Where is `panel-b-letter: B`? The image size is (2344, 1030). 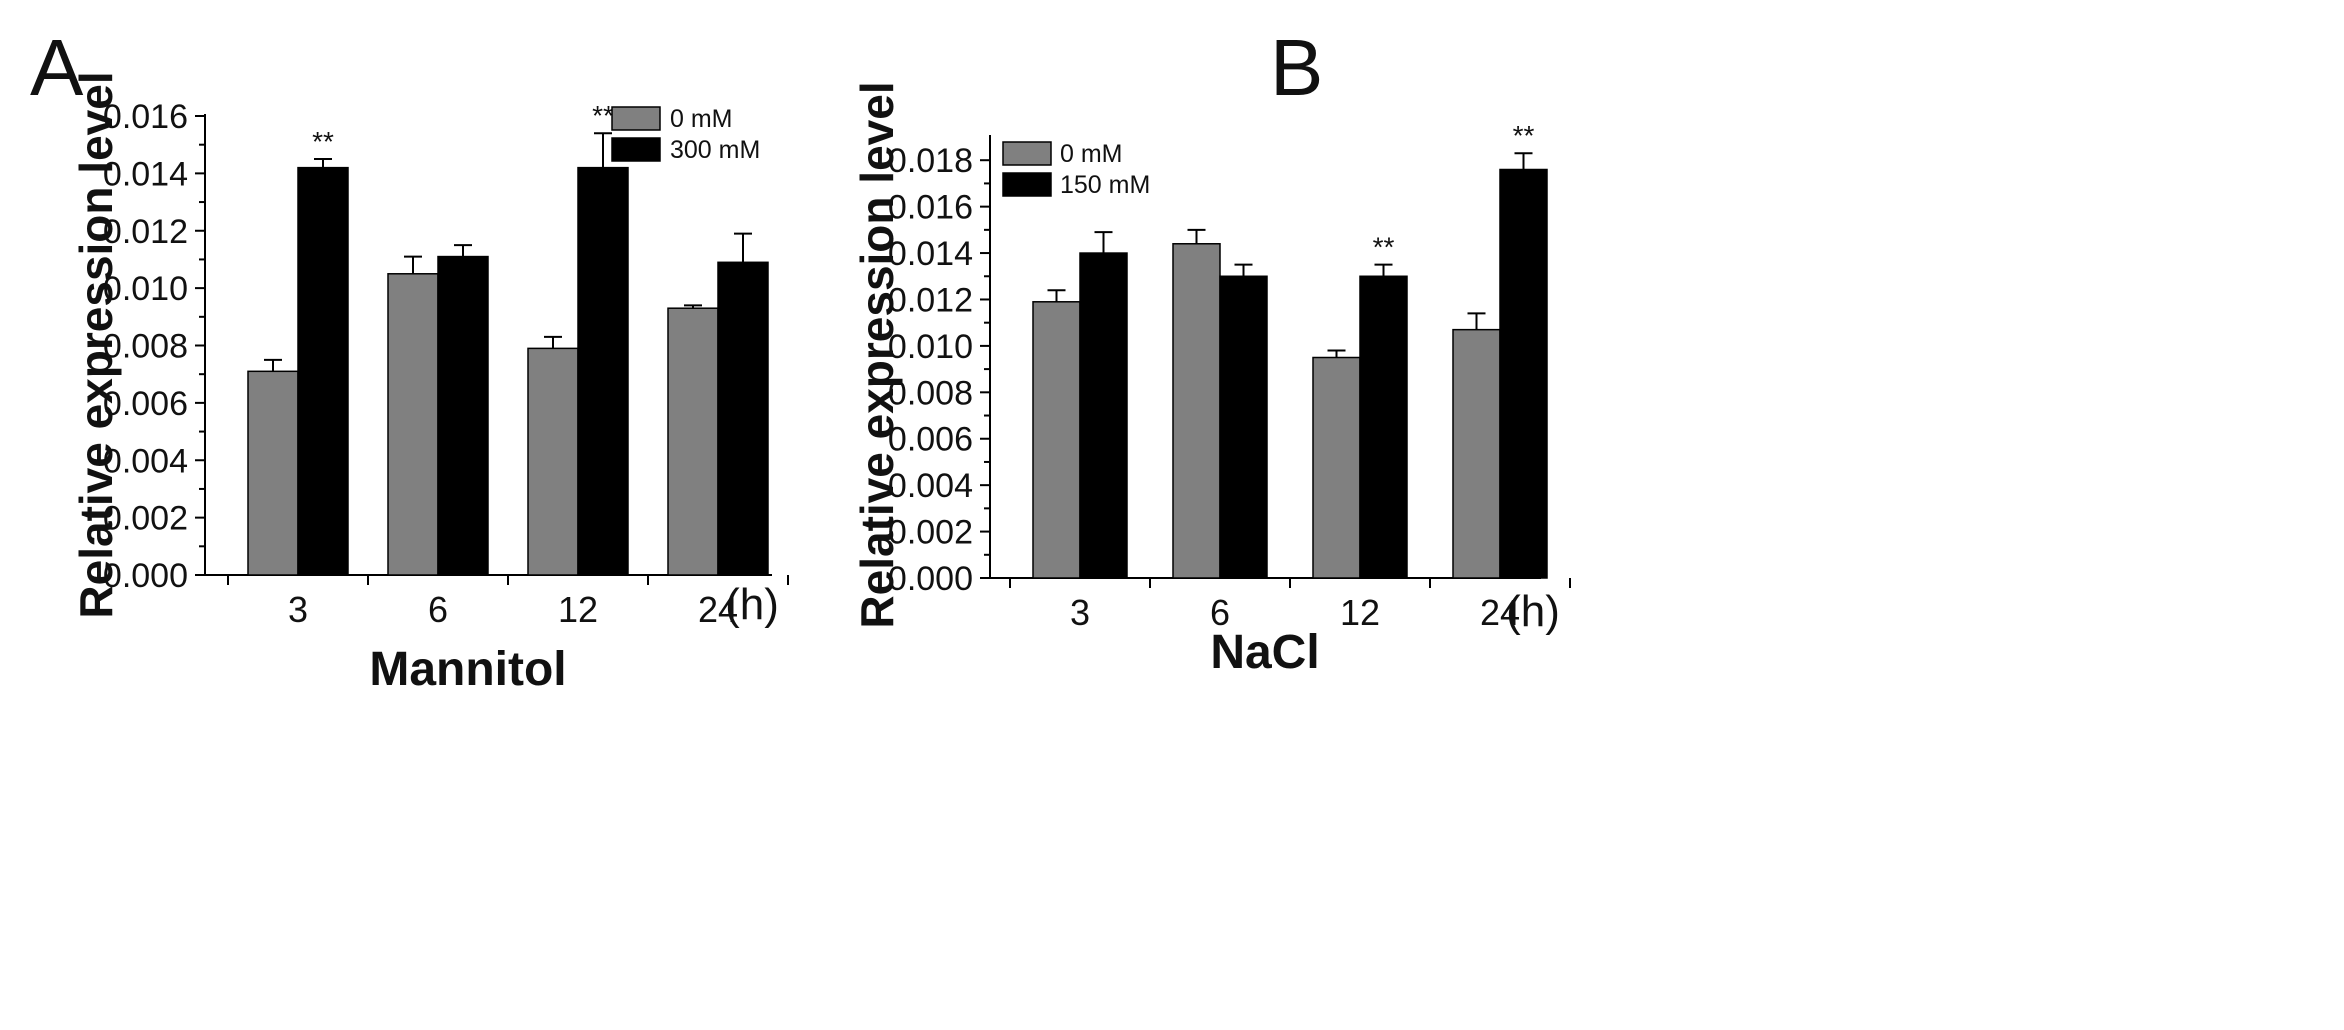
panel-b-letter: B is located at coordinates (1296, 67).